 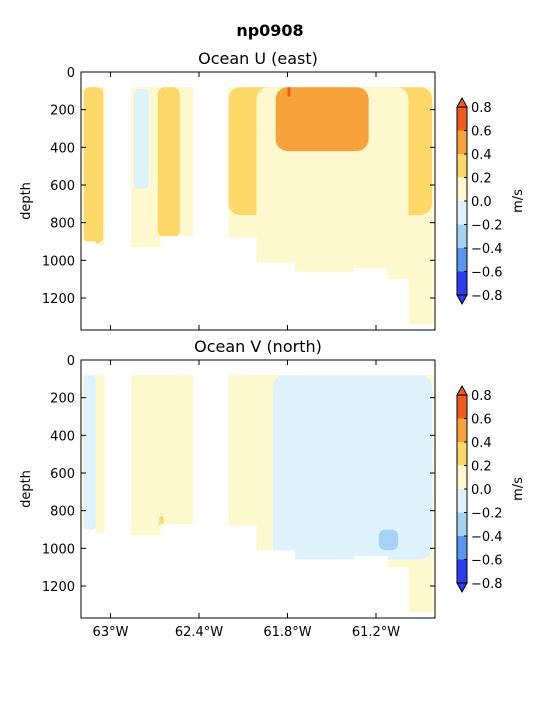 What do you see at coordinates (376, 632) in the screenshot?
I see `x-tick-label: 61.2°W` at bounding box center [376, 632].